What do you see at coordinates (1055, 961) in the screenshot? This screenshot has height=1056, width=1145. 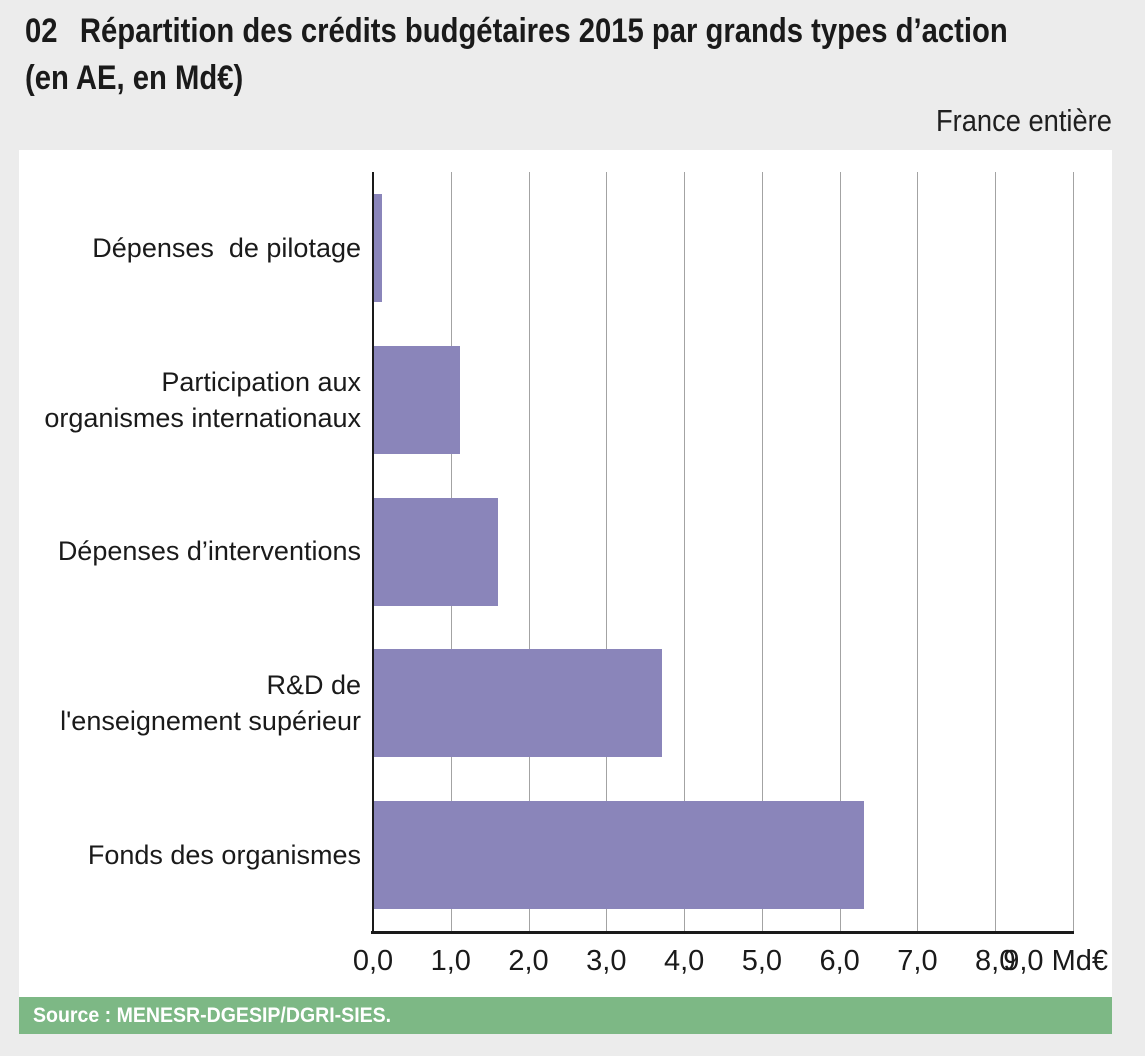 I see `x-tick-label: 9,0 Md€` at bounding box center [1055, 961].